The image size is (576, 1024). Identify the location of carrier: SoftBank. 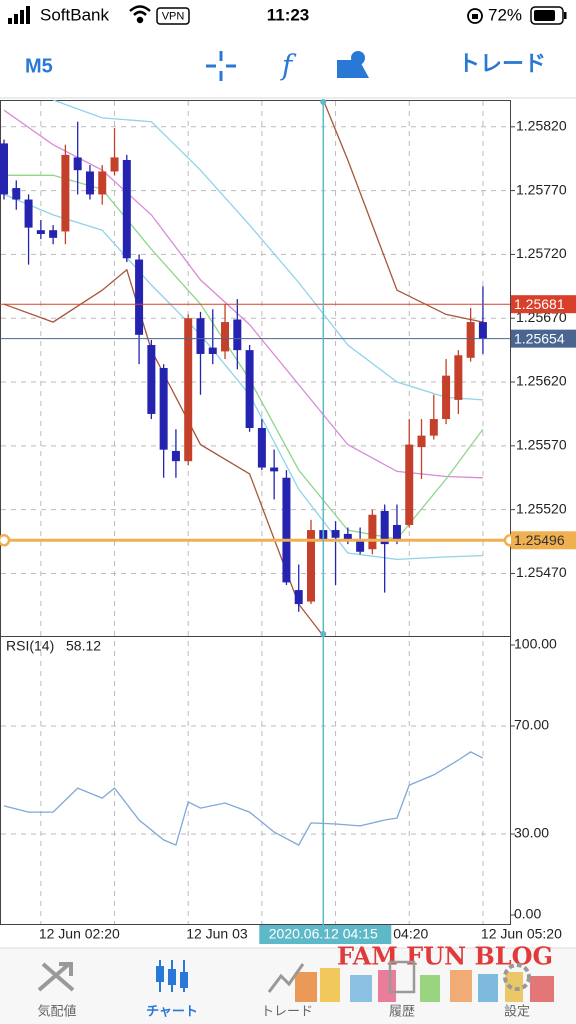
(74, 14).